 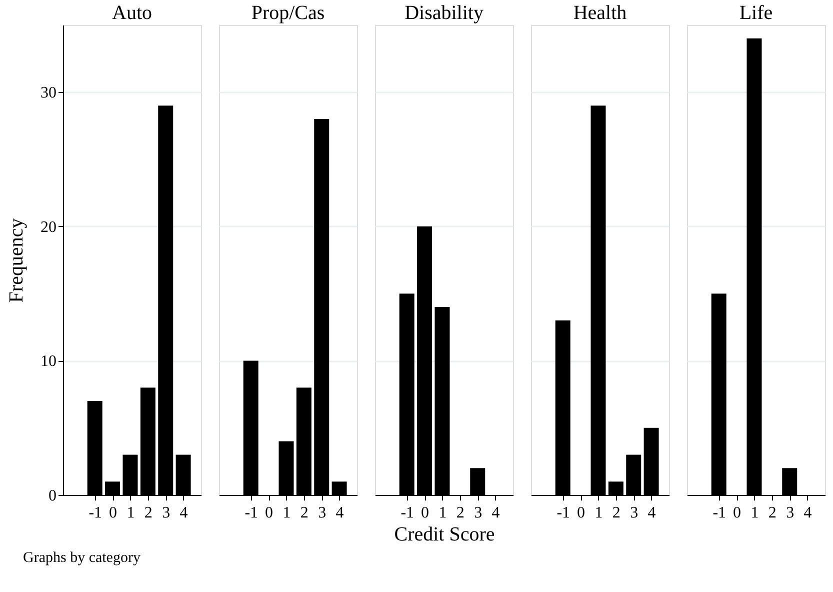 What do you see at coordinates (48, 361) in the screenshot?
I see `y-tick-label: 10` at bounding box center [48, 361].